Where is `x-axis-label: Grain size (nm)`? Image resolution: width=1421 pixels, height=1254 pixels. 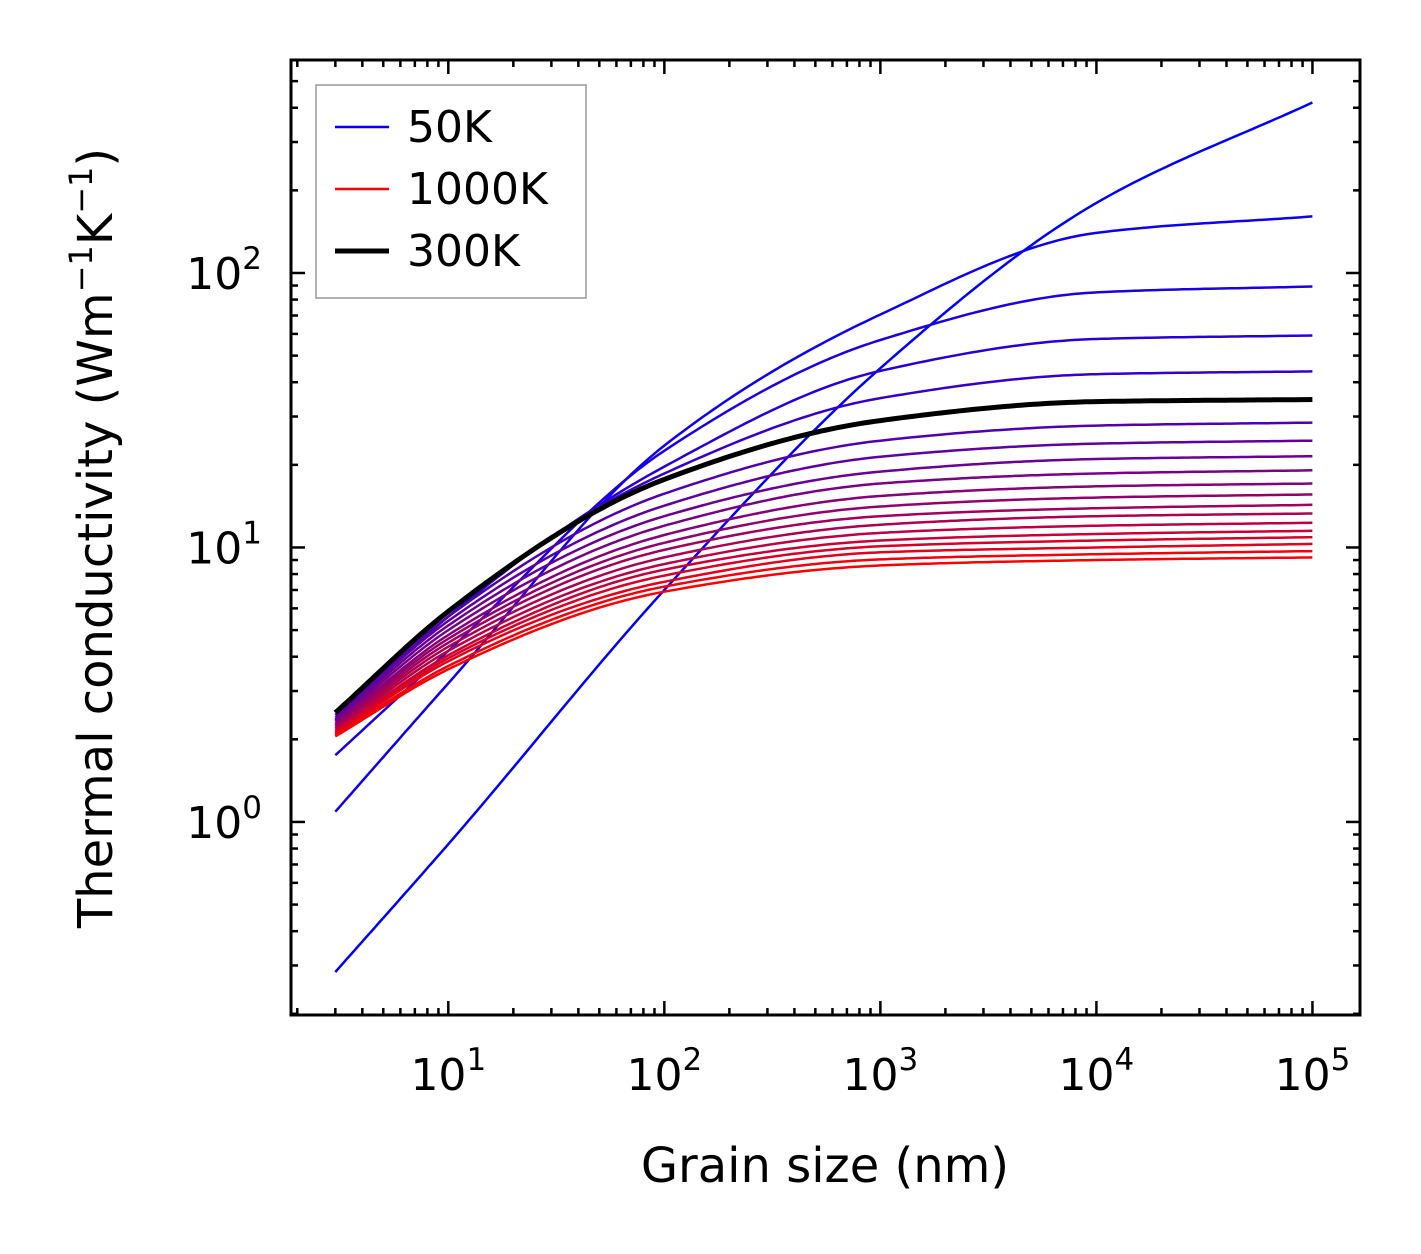 x-axis-label: Grain size (nm) is located at coordinates (825, 1166).